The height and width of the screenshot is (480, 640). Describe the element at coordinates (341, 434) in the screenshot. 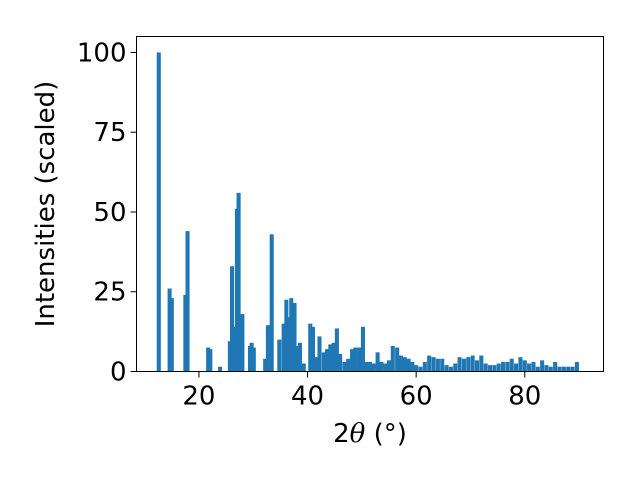

I see `x-axis-label-prefix: 2` at that location.